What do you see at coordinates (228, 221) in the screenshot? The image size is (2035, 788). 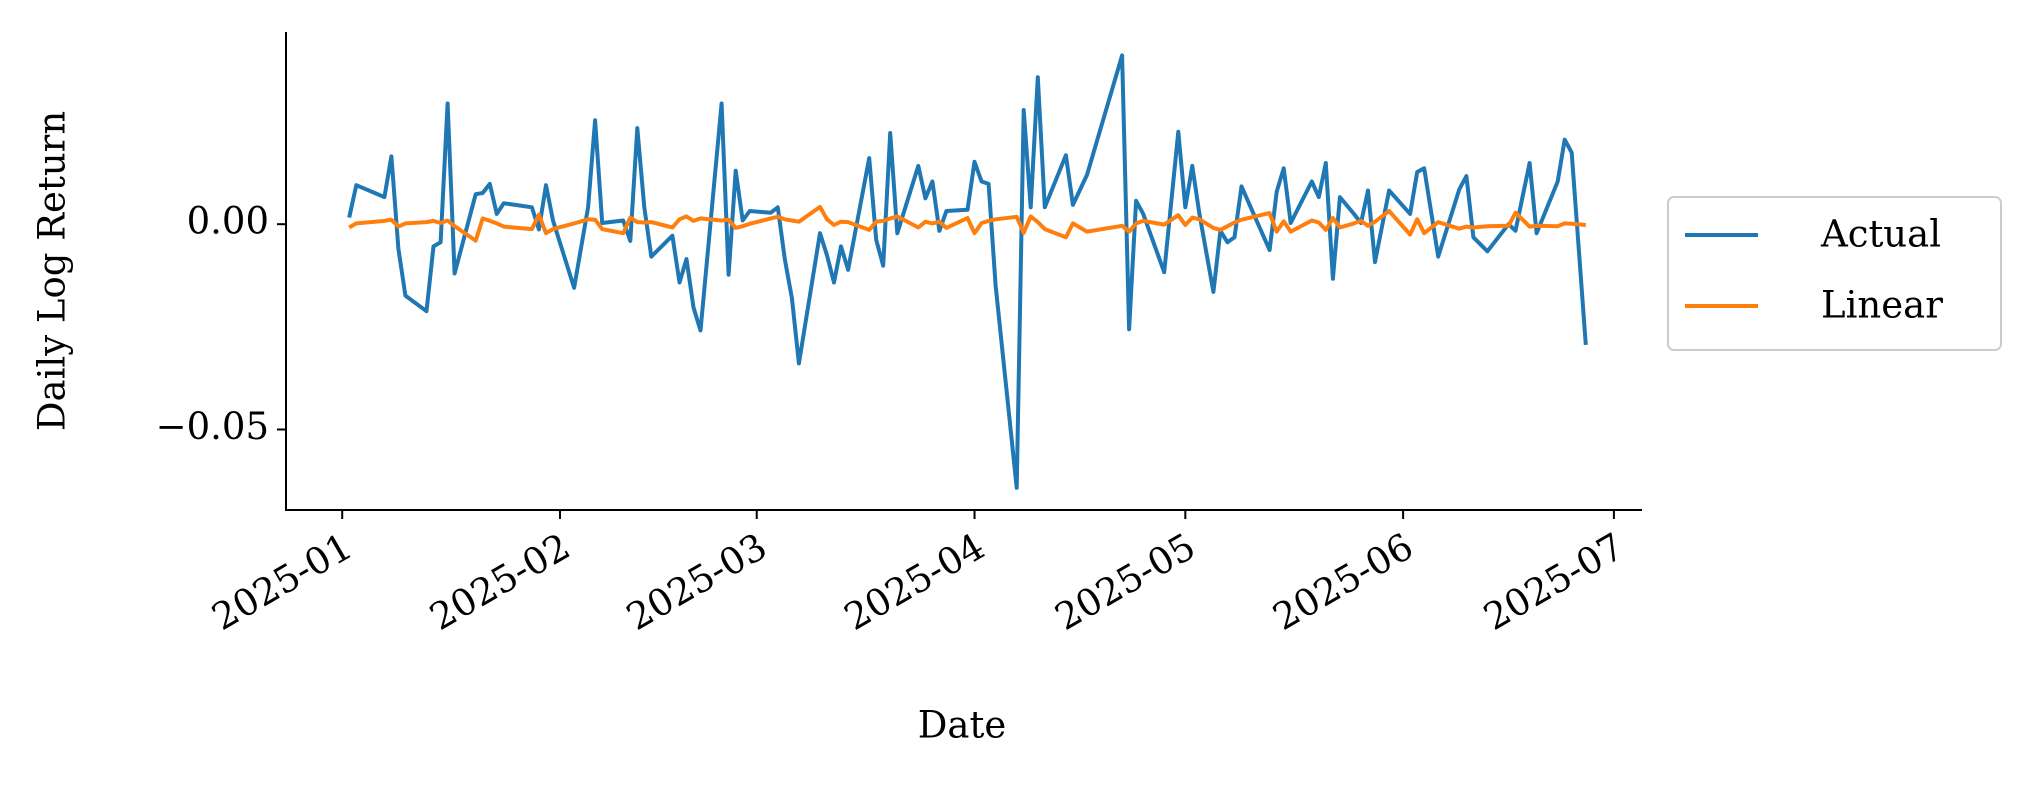 I see `y-tick-label: 0.00` at bounding box center [228, 221].